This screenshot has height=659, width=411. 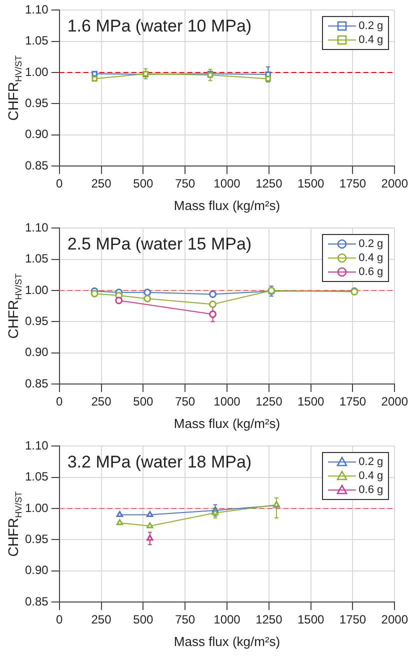 What do you see at coordinates (159, 244) in the screenshot?
I see `chart-title: 2.5 MPa (water 15 MPa)` at bounding box center [159, 244].